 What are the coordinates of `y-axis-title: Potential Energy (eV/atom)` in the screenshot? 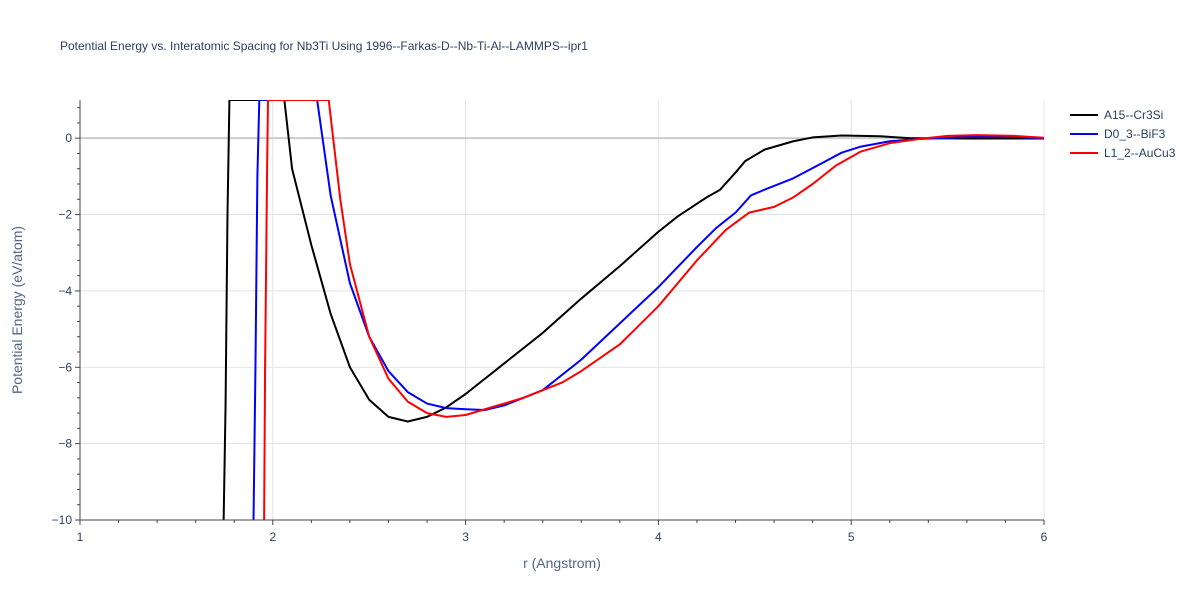 It's located at (17, 310).